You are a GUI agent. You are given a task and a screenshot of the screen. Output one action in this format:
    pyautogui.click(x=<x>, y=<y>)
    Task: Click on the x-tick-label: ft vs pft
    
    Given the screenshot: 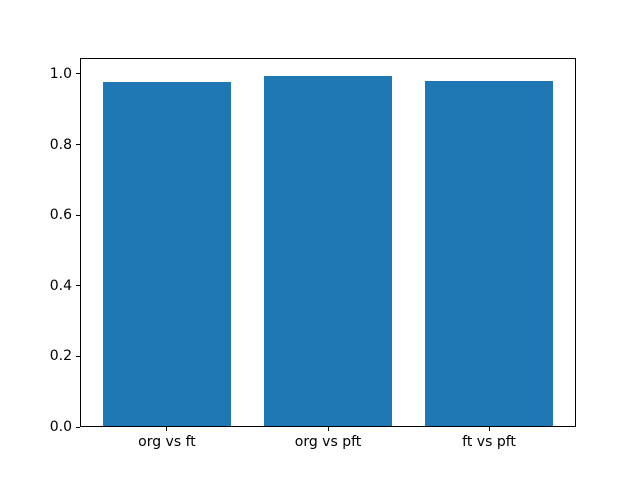 What is the action you would take?
    pyautogui.click(x=489, y=442)
    